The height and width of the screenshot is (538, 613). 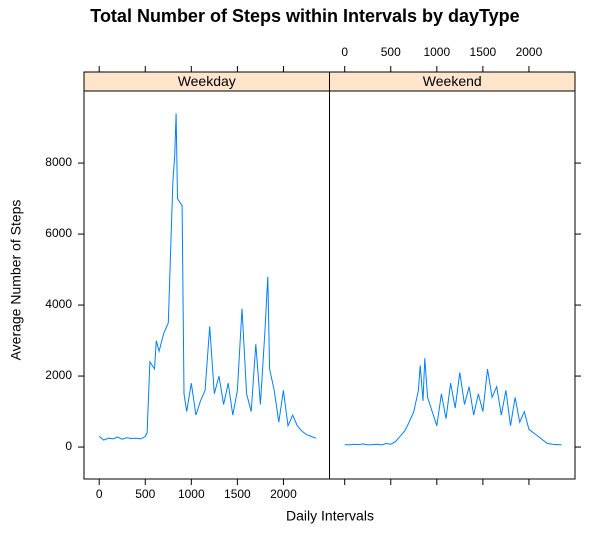 What do you see at coordinates (58, 304) in the screenshot?
I see `y-tick-label: 4000` at bounding box center [58, 304].